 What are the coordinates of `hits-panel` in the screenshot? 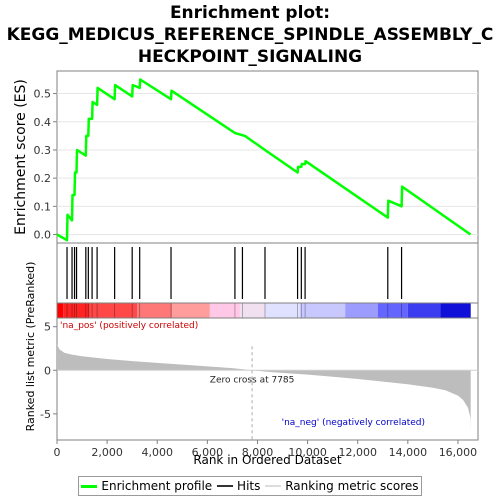 It's located at (267, 273).